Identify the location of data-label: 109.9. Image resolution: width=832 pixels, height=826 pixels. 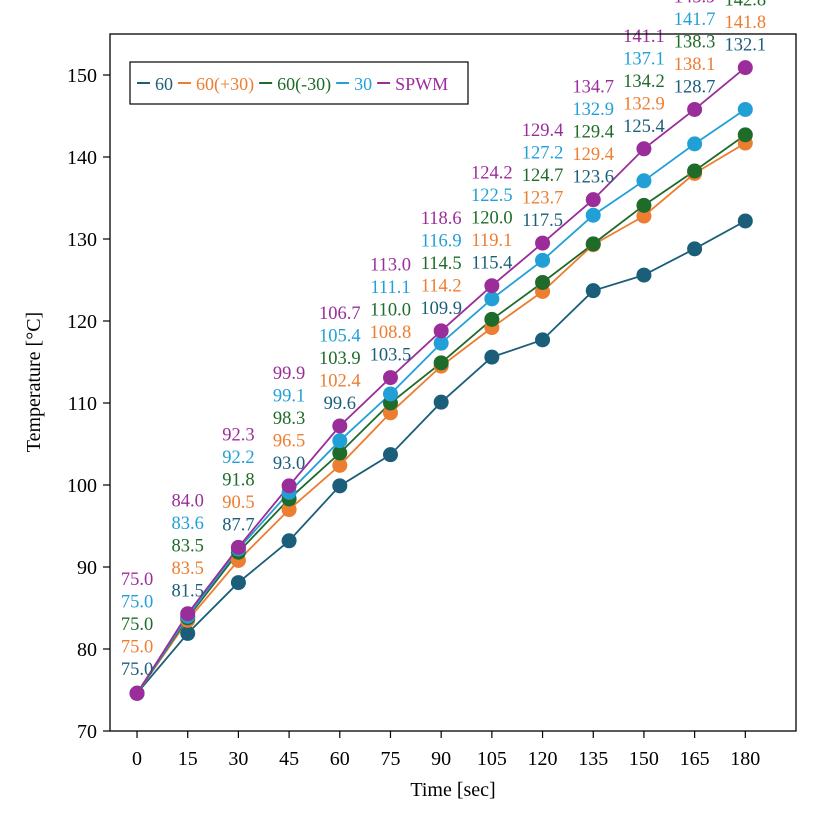
(441, 309).